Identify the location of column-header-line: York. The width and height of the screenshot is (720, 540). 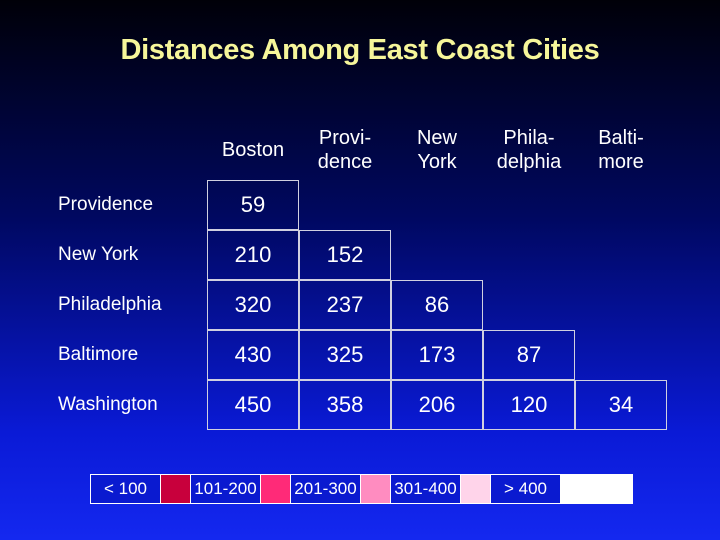
(437, 162).